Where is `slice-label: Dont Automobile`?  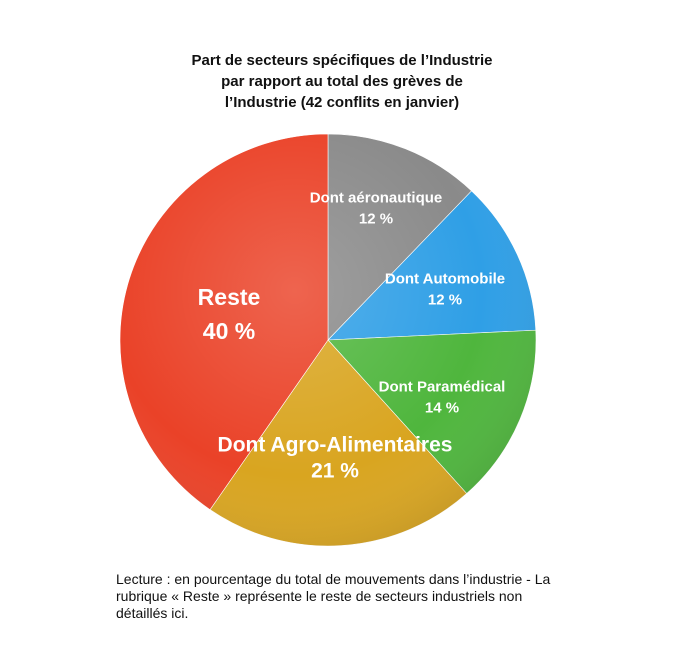
slice-label: Dont Automobile is located at coordinates (445, 278).